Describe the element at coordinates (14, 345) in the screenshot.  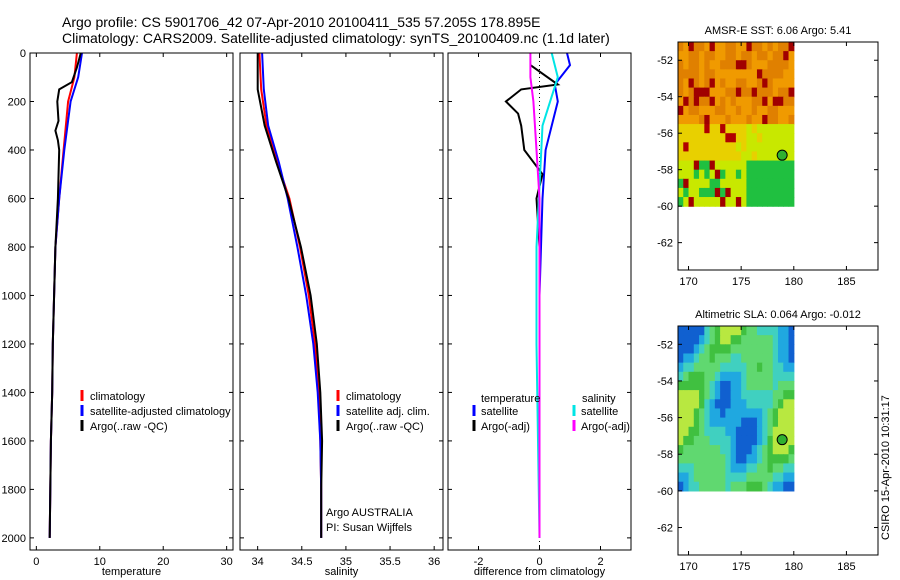
I see `y-tick-label: 1200` at that location.